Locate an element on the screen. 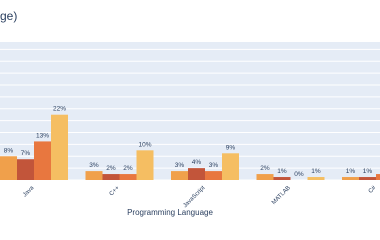 The image size is (380, 240). x-tick-label: C++ is located at coordinates (115, 191).